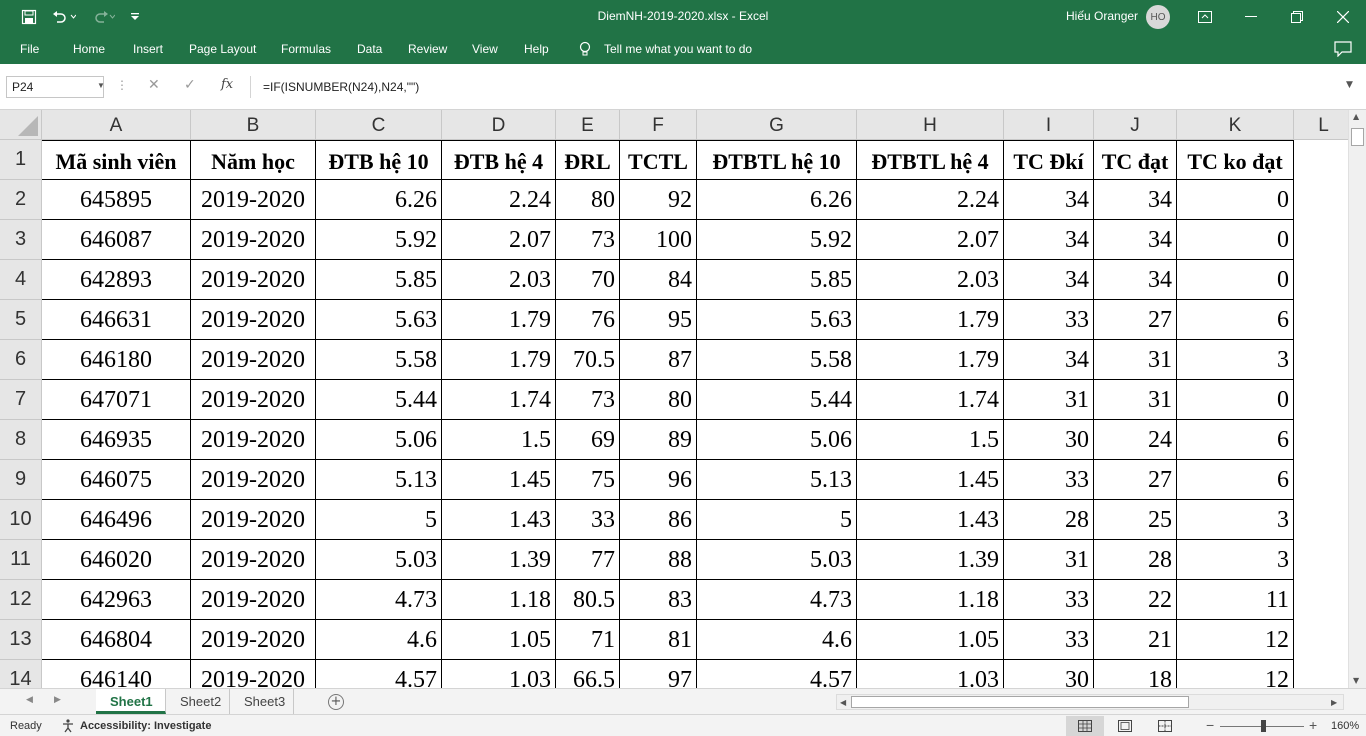 Image resolution: width=1366 pixels, height=736 pixels. Describe the element at coordinates (678, 49) in the screenshot. I see `tell-me-search: Tell me what you want to do` at that location.